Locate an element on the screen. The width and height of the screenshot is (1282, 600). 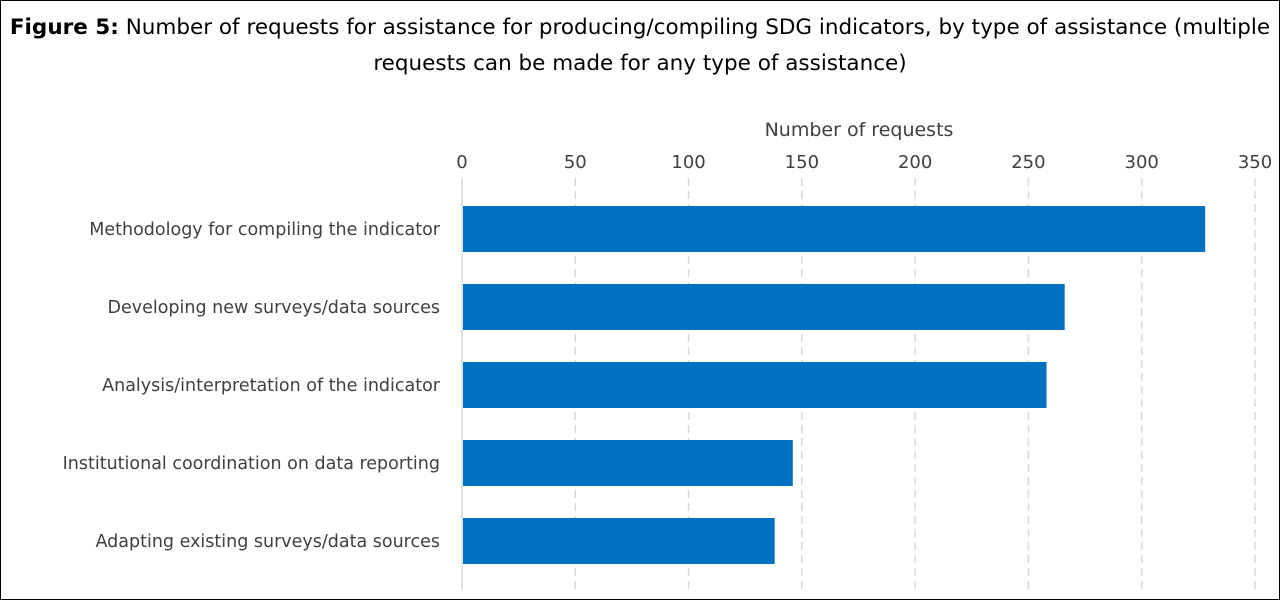
category-label: Methodology for compiling the indicator is located at coordinates (265, 230).